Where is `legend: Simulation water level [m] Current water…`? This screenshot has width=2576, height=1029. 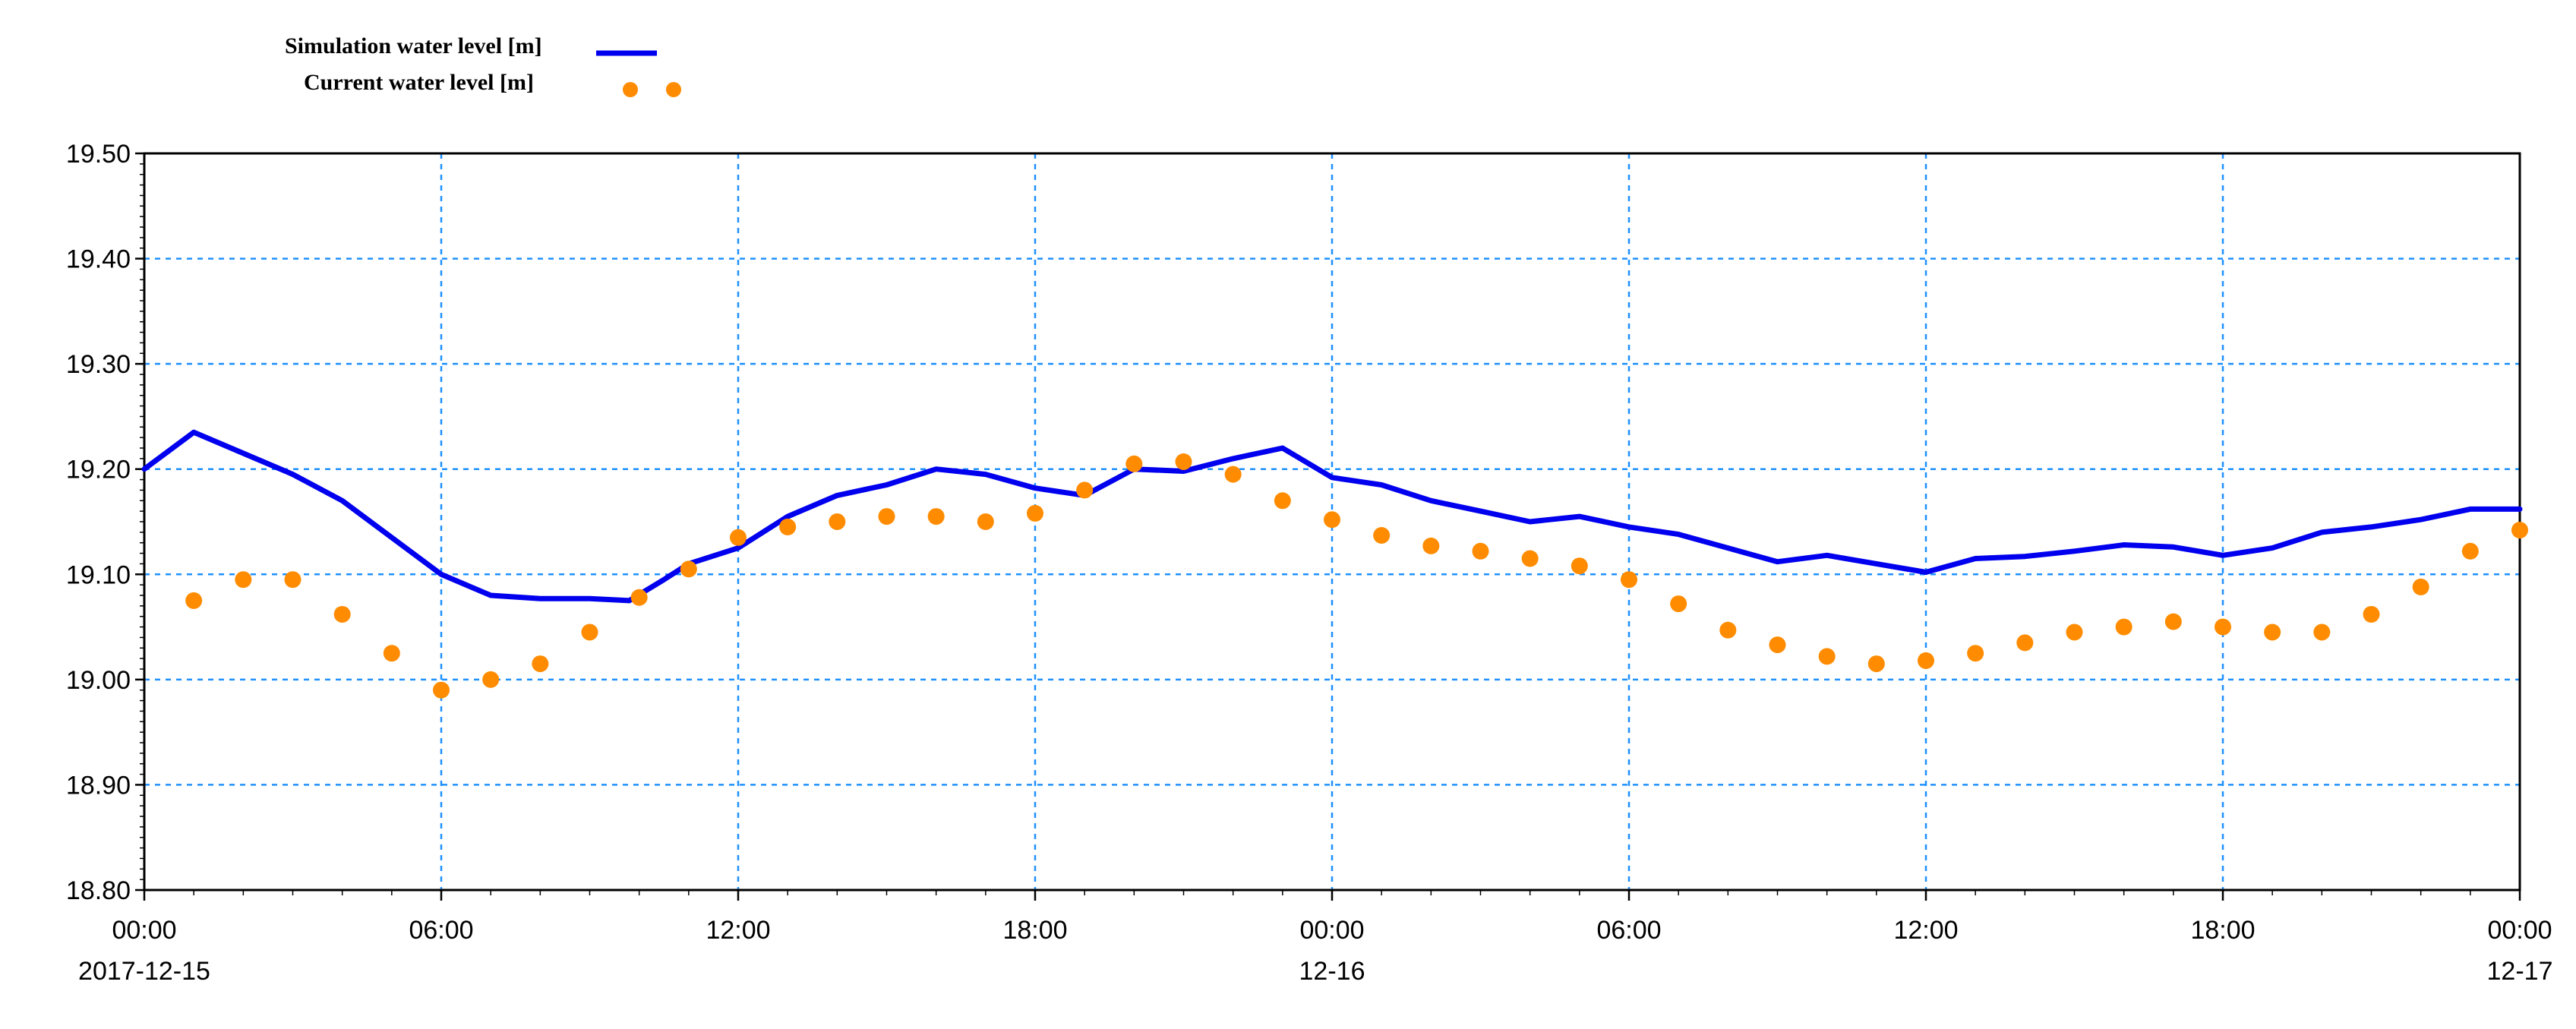
legend: Simulation water level [m] Current water… is located at coordinates (483, 65).